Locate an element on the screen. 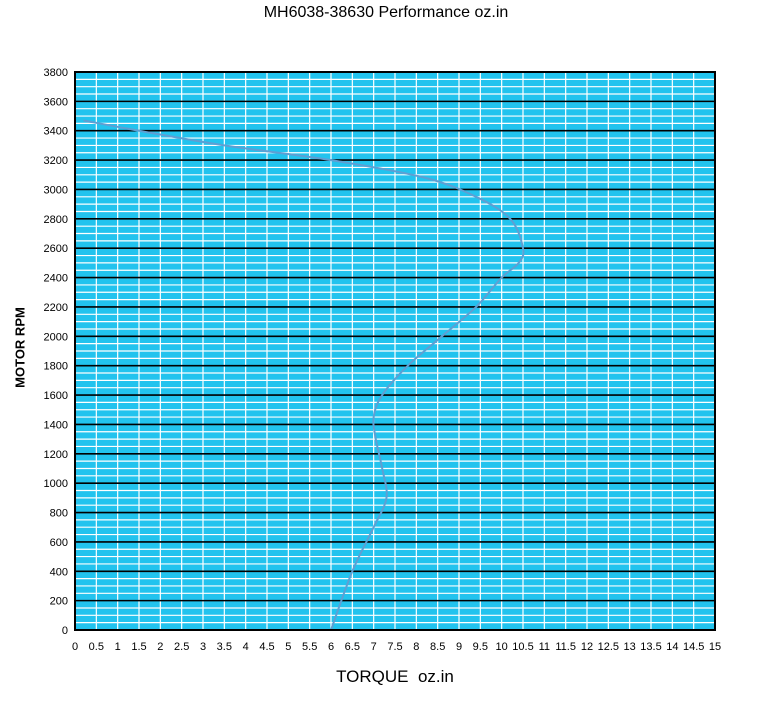 The image size is (772, 703). y-tick-label: 3400 is located at coordinates (56, 132).